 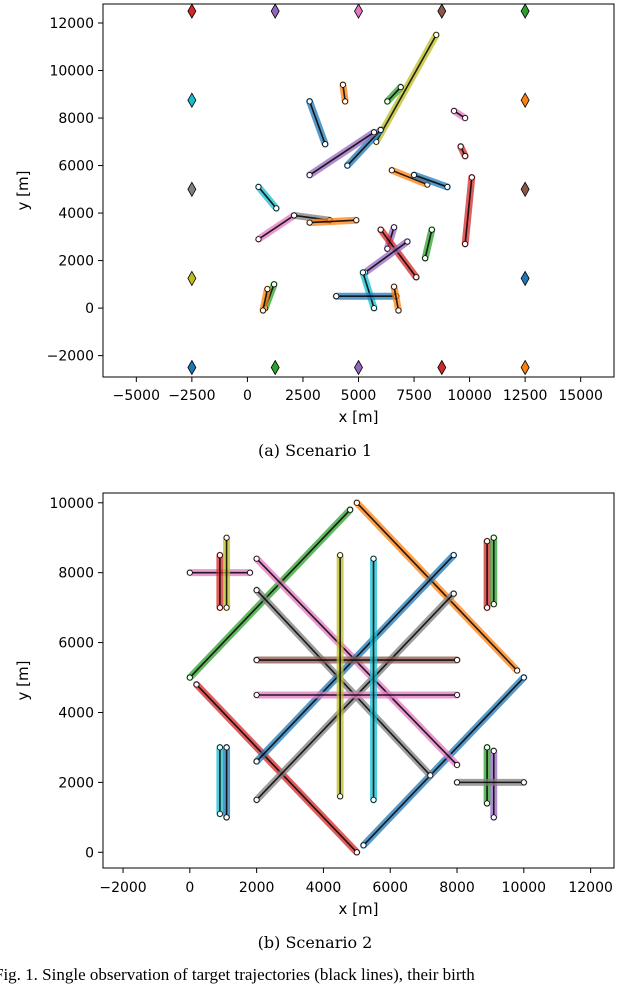 I want to click on x-tick-label: 4000, so click(x=324, y=888).